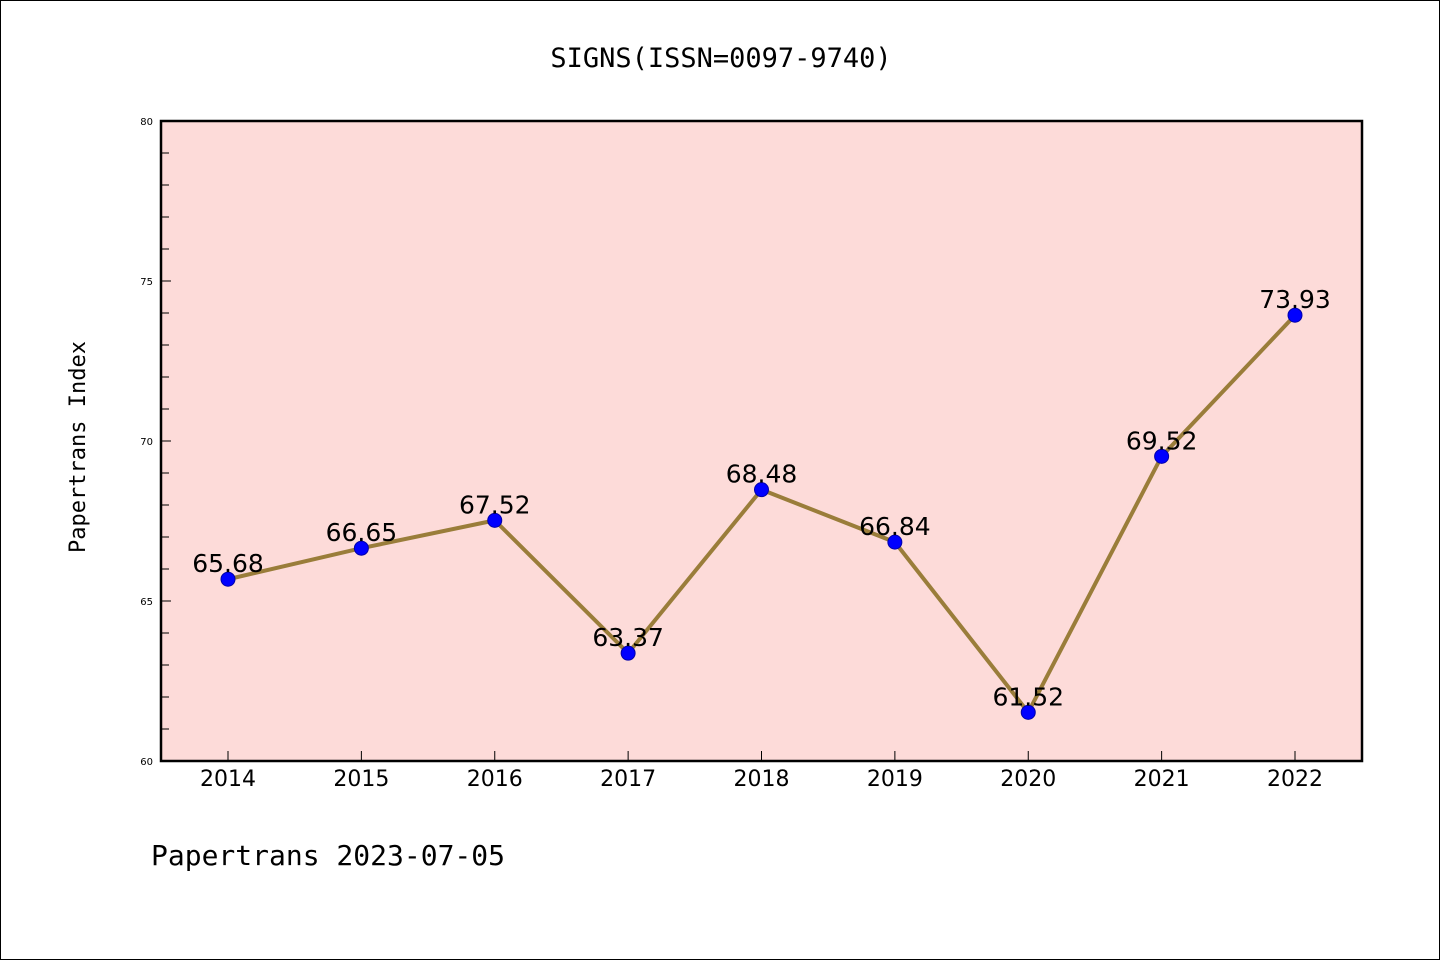 This screenshot has height=961, width=1440. What do you see at coordinates (495, 779) in the screenshot?
I see `x-tick-label: 2016` at bounding box center [495, 779].